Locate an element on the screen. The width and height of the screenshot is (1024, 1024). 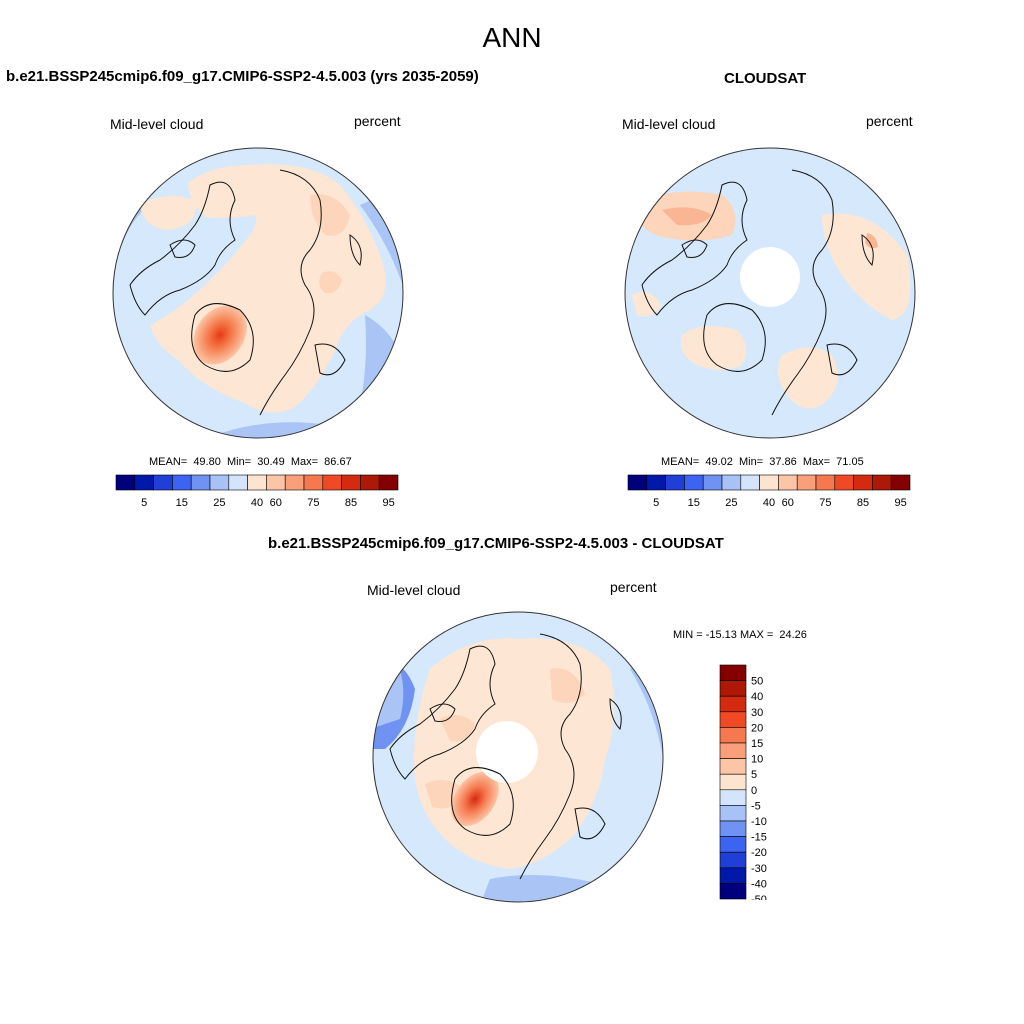
colorbar-tick-label: -50 is located at coordinates (759, 897).